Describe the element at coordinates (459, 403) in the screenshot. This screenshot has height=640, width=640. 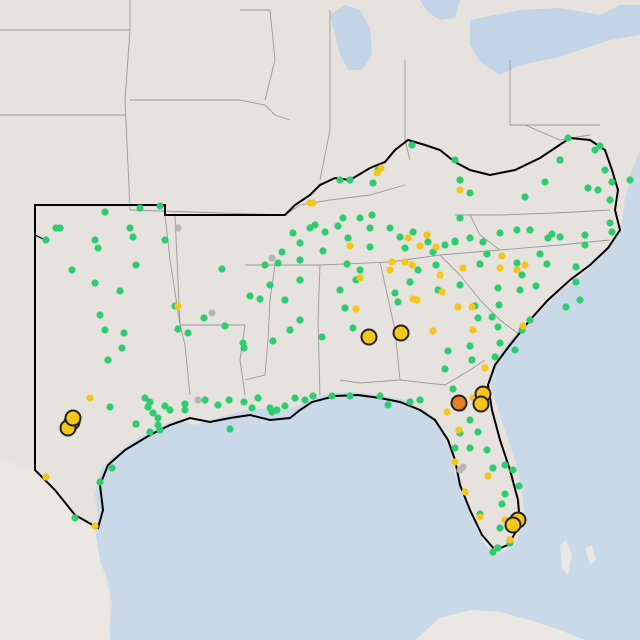
I see `orange-circle-marker` at that location.